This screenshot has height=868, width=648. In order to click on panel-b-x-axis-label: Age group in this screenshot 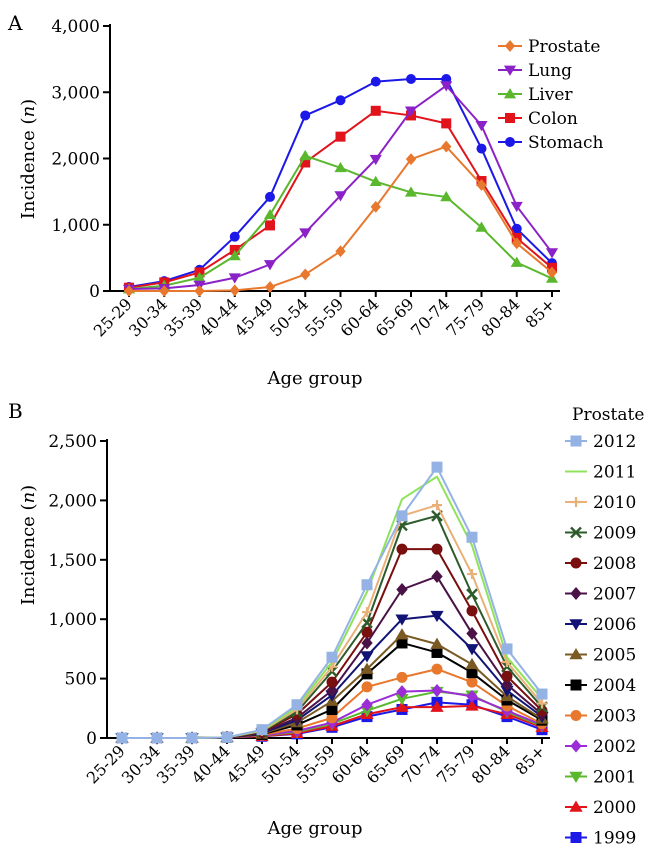, I will do `click(315, 828)`.